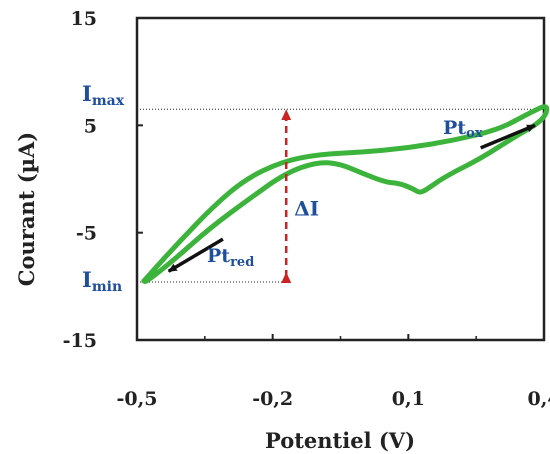  I want to click on x-axis-ticks: -0,5 -0,2 0,1 0,4, so click(333, 372).